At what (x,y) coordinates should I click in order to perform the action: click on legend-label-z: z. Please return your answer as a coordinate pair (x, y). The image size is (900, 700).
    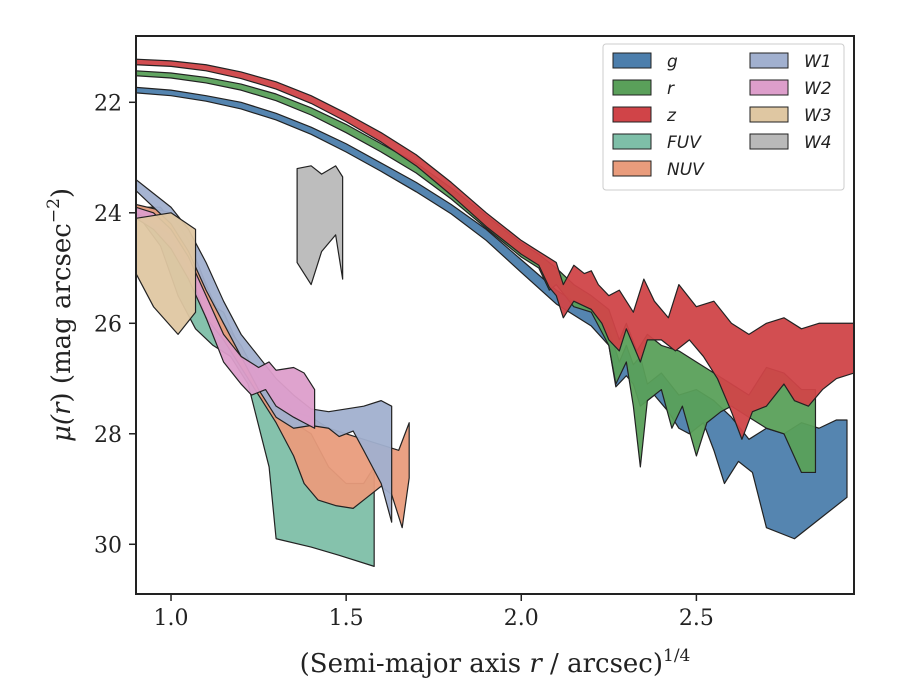
    Looking at the image, I should click on (671, 116).